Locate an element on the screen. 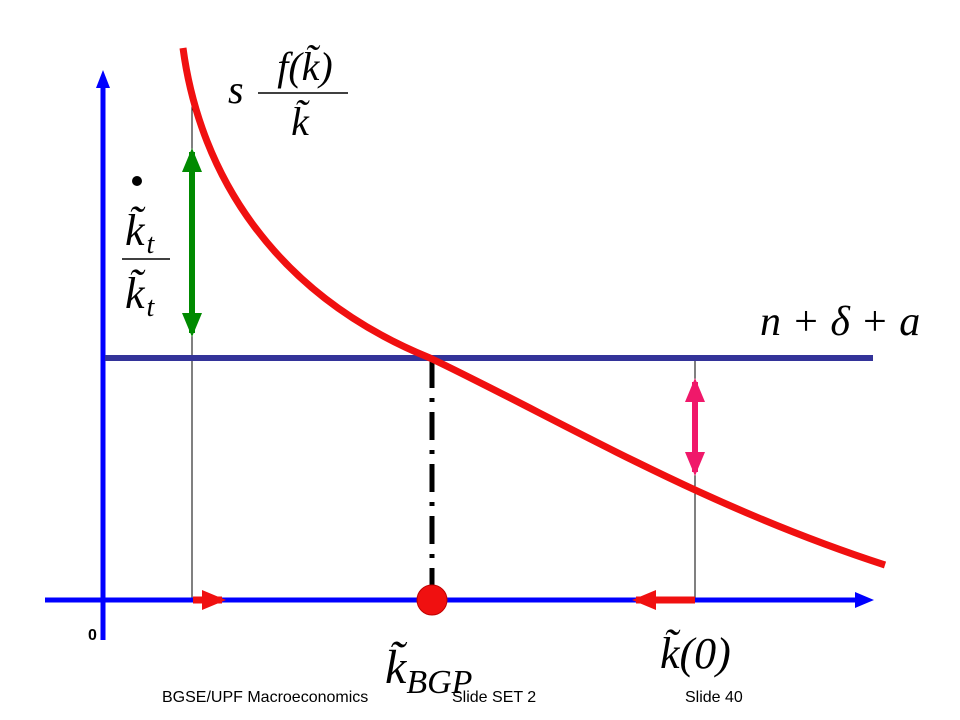 Image resolution: width=960 pixels, height=720 pixels. steady-state-point is located at coordinates (432, 600).